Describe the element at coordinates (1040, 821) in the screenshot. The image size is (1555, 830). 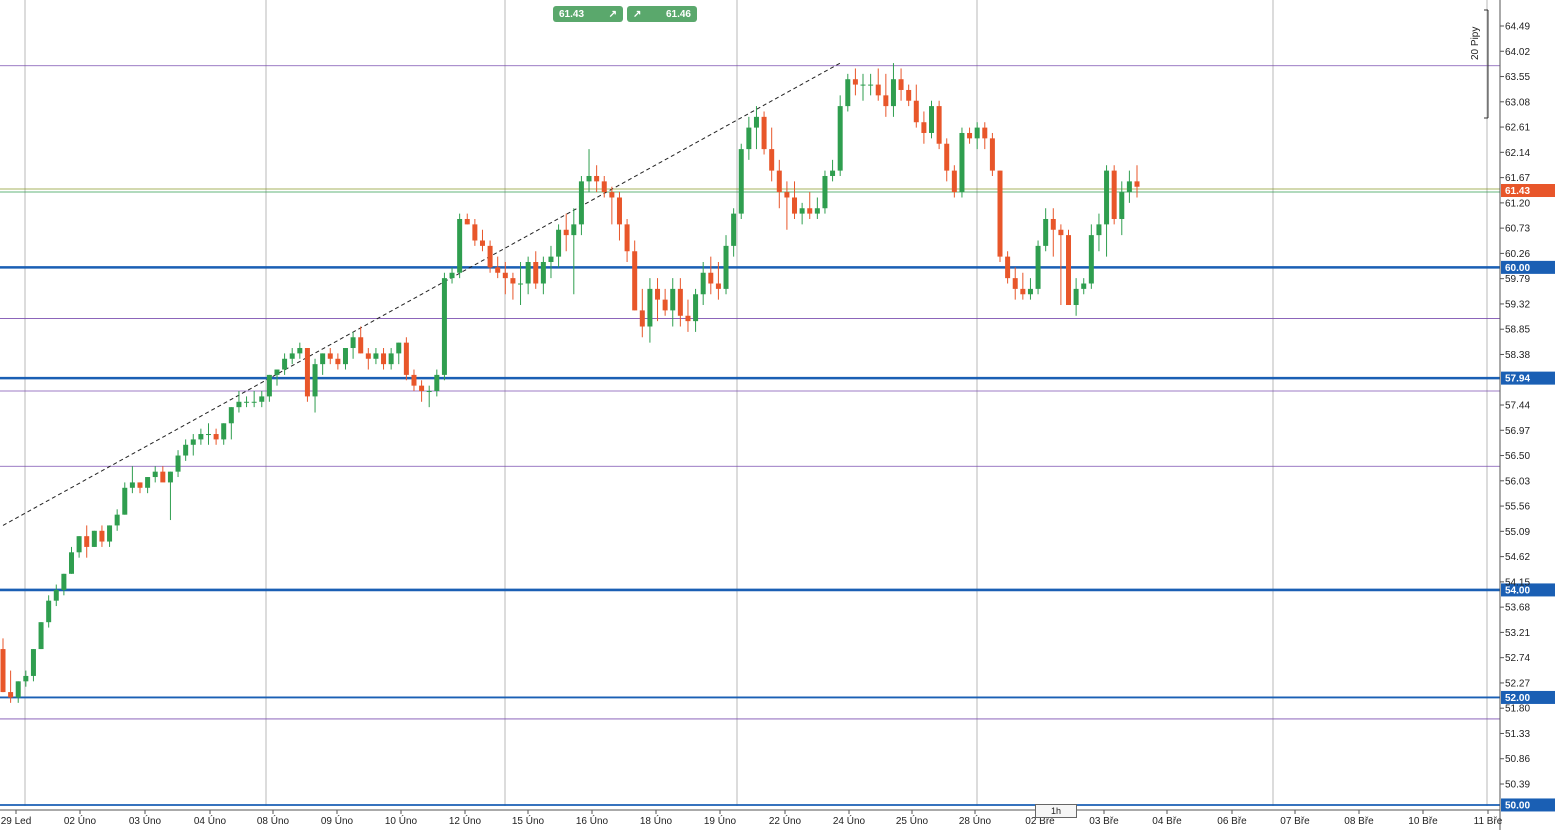
I see `x-tick-label: 02 Bře` at that location.